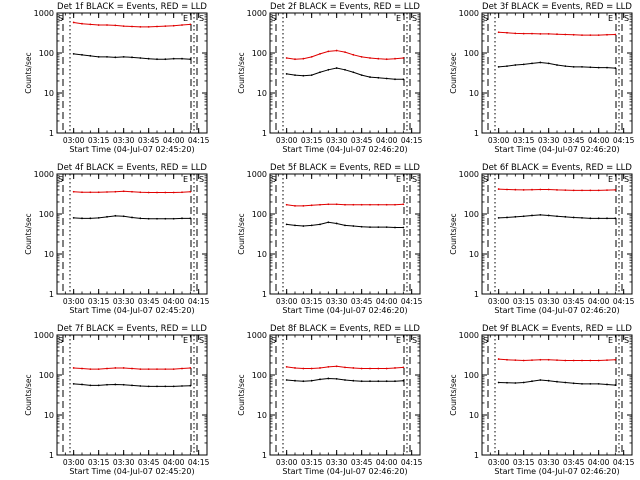 The width and height of the screenshot is (640, 480). Describe the element at coordinates (131, 310) in the screenshot. I see `x-axis-label: Start Time (04-Jul-07 02:45:20)` at that location.